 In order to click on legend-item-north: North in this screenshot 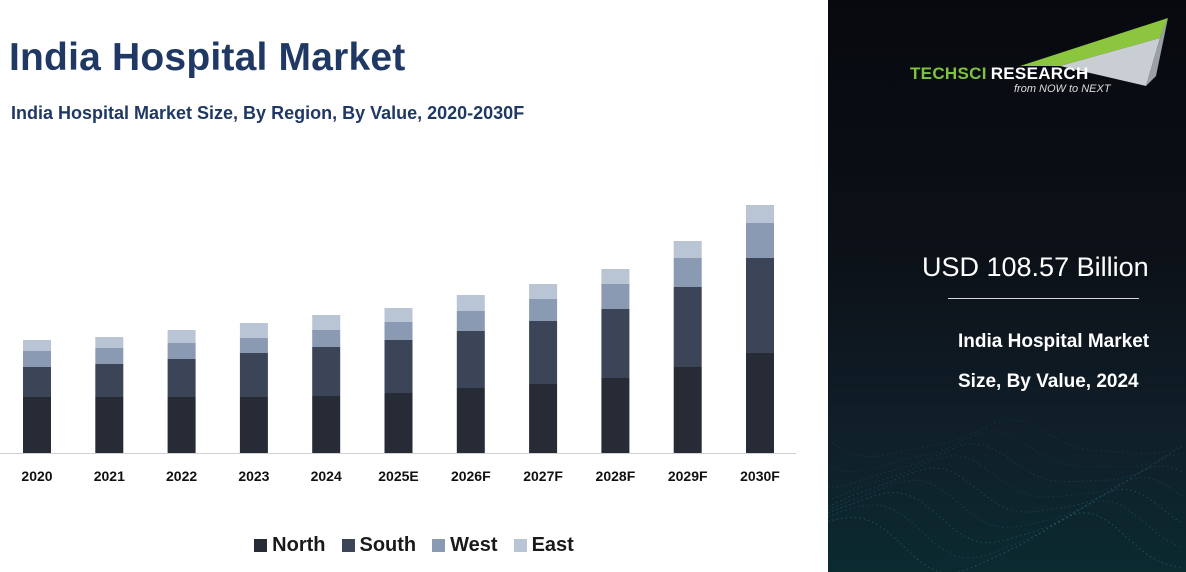, I will do `click(290, 545)`.